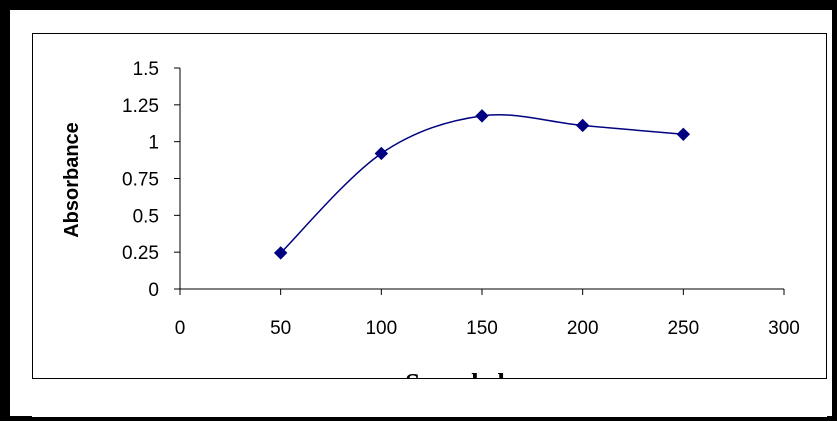 This screenshot has height=422, width=837. I want to click on x-axis-title: Sample loop, so click(476, 383).